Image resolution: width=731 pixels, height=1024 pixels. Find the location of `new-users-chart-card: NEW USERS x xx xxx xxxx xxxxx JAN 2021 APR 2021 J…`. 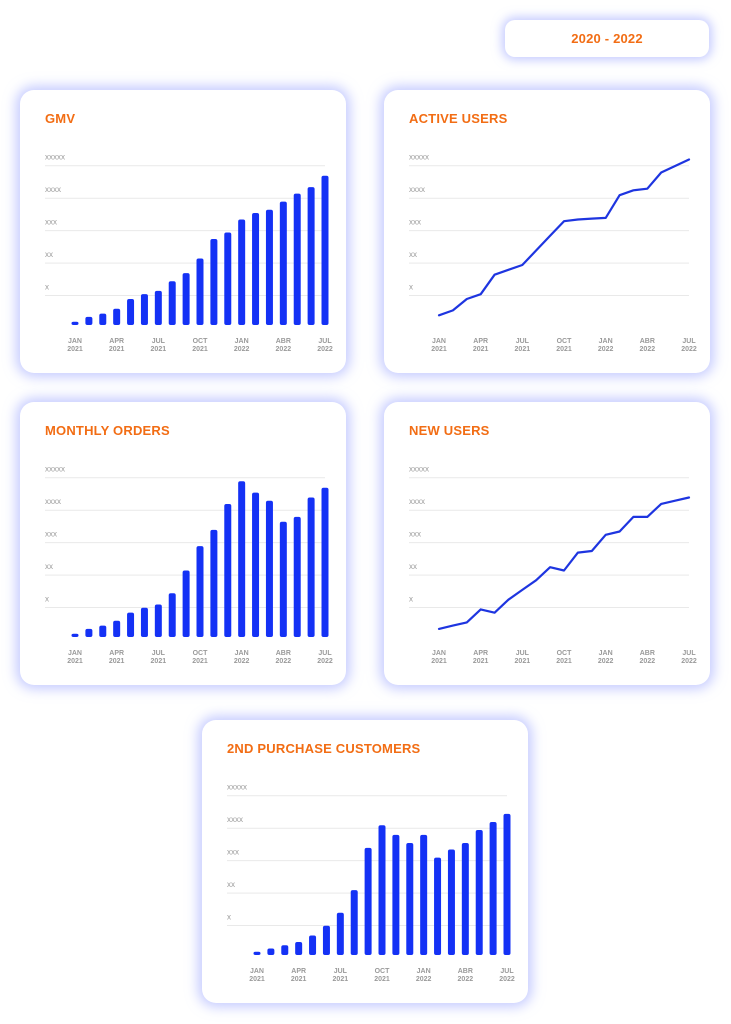

new-users-chart-card: NEW USERS x xx xxx xxxx xxxxx JAN 2021 APR 2021 J… is located at coordinates (547, 543).